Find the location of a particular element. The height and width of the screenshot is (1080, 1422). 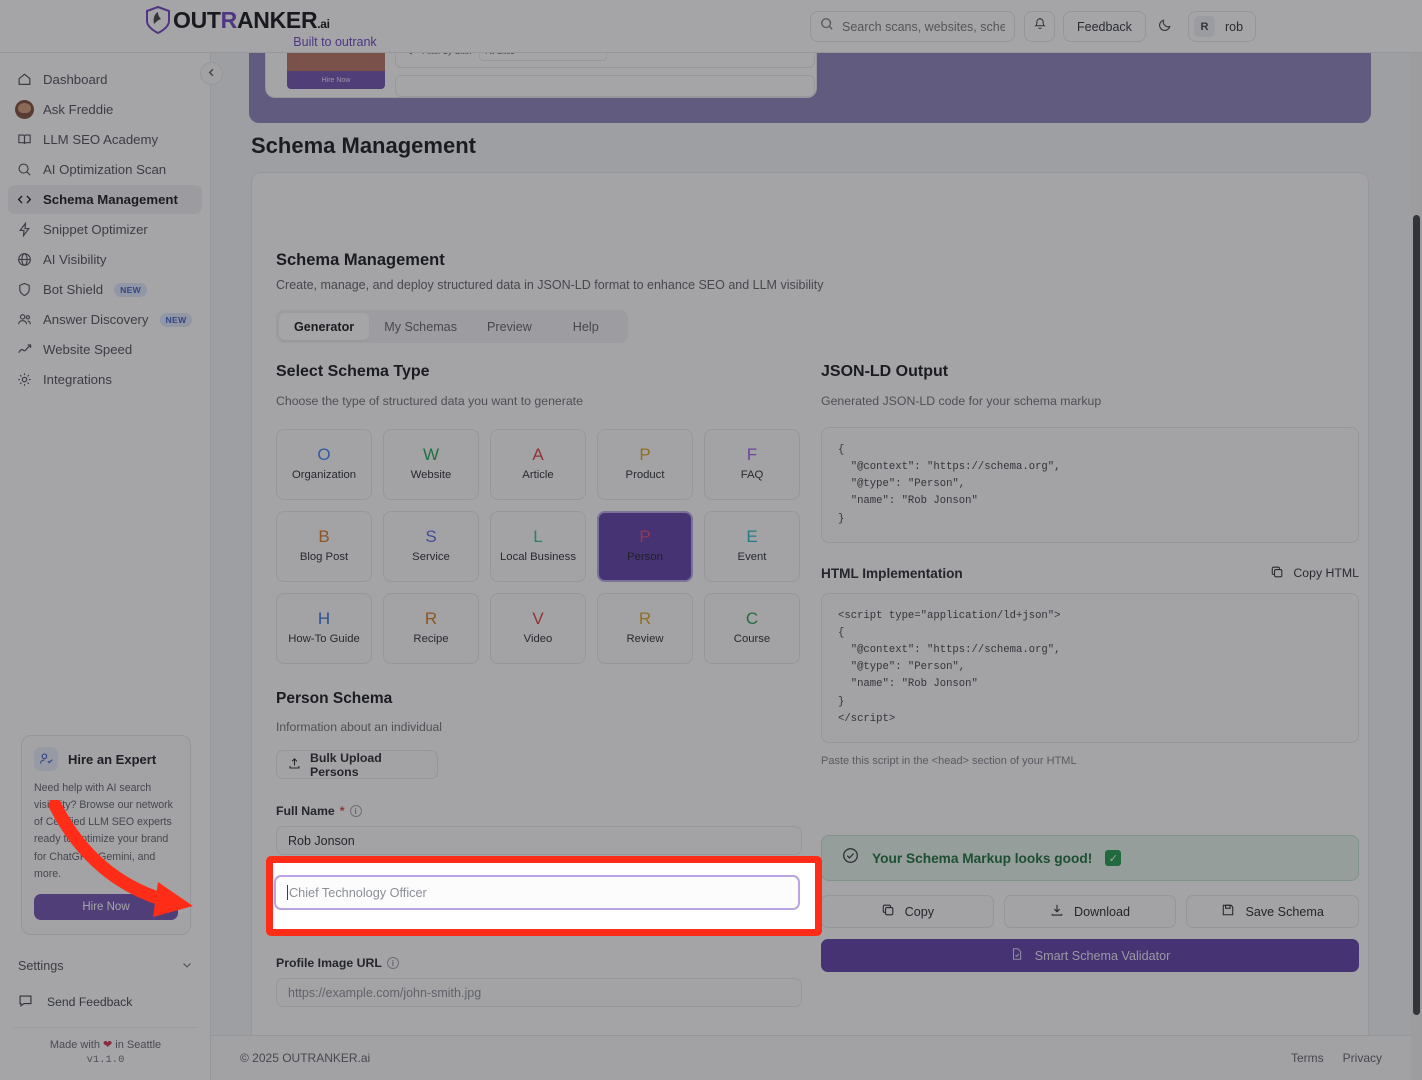

job-title-input: Chief Technology Officer is located at coordinates (537, 892).